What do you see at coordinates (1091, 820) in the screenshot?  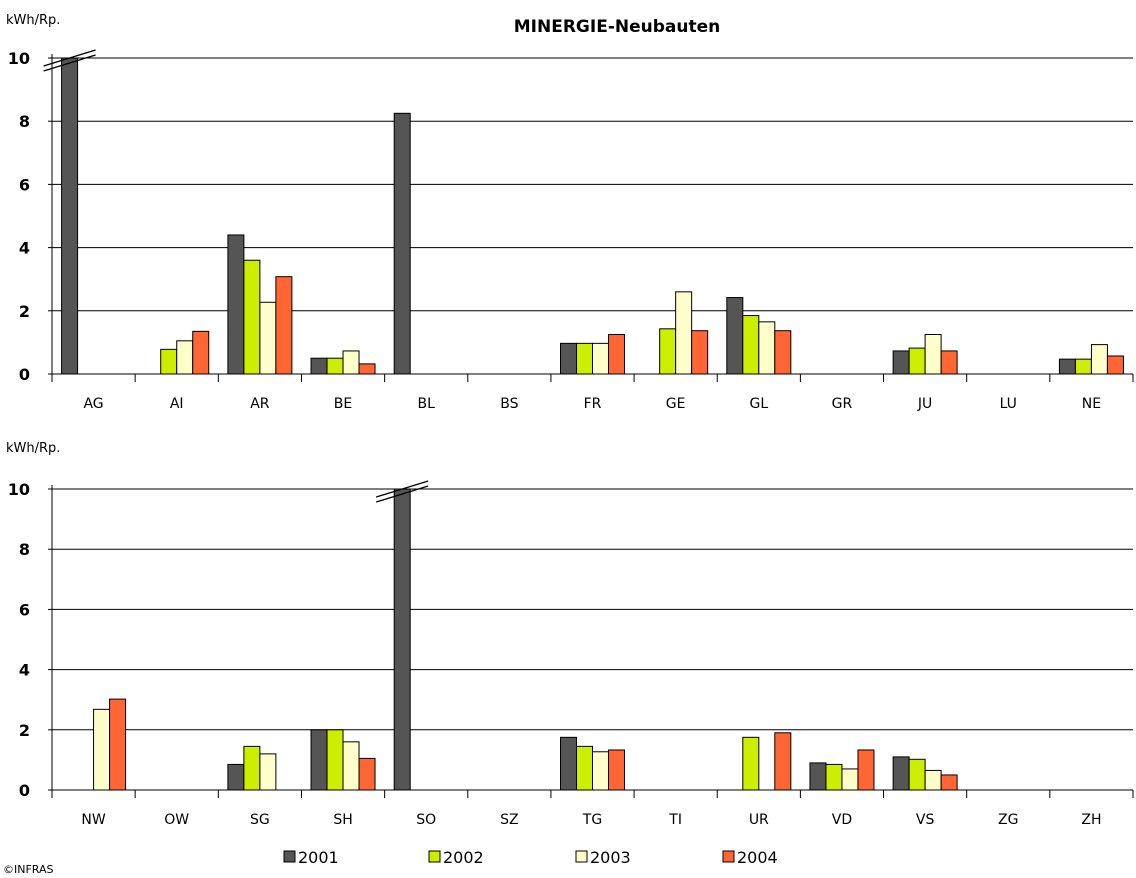 I see `x-tick-label-zh: ZH` at bounding box center [1091, 820].